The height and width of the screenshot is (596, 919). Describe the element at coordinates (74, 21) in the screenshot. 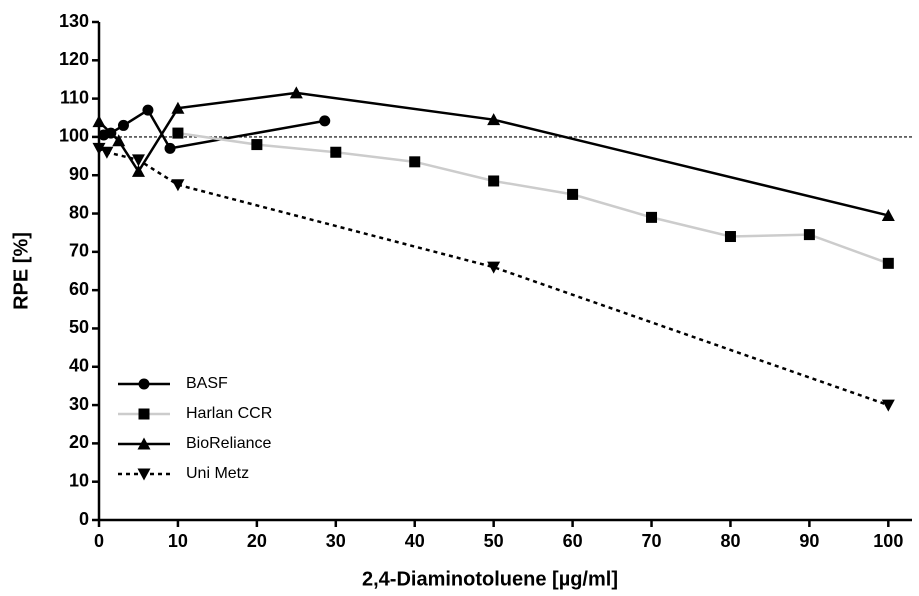

I see `y-tick-label: 130` at that location.